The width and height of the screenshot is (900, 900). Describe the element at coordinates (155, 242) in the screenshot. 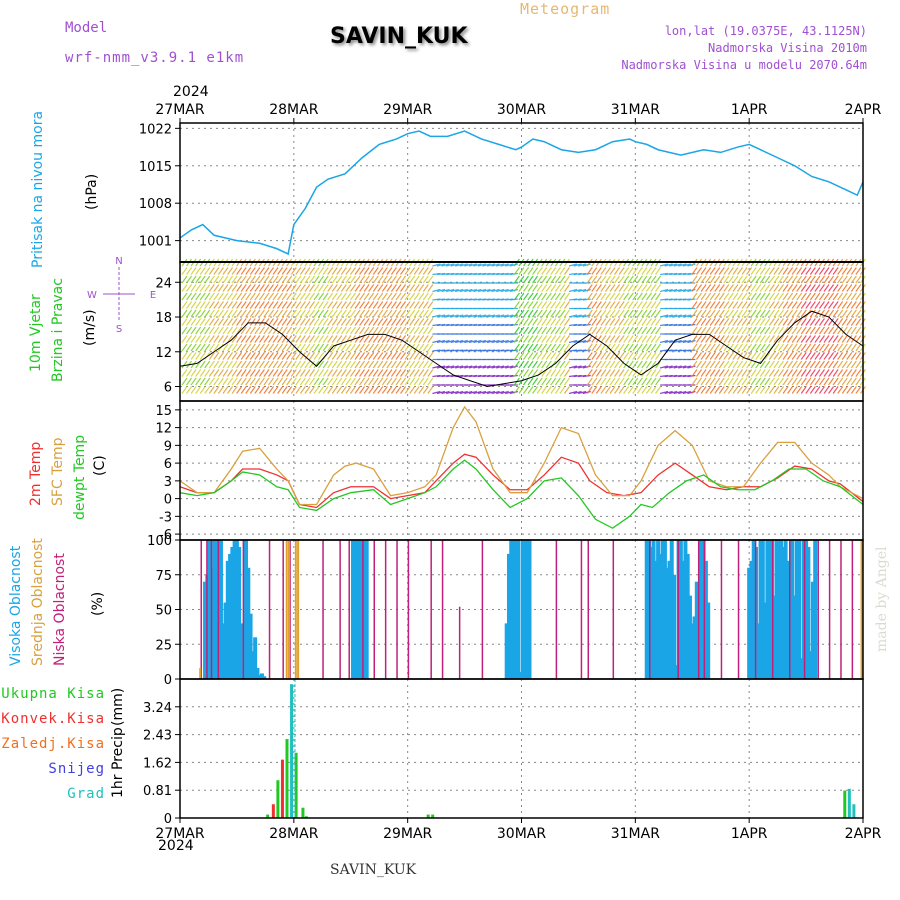

I see `y-tick-label: 1001` at that location.